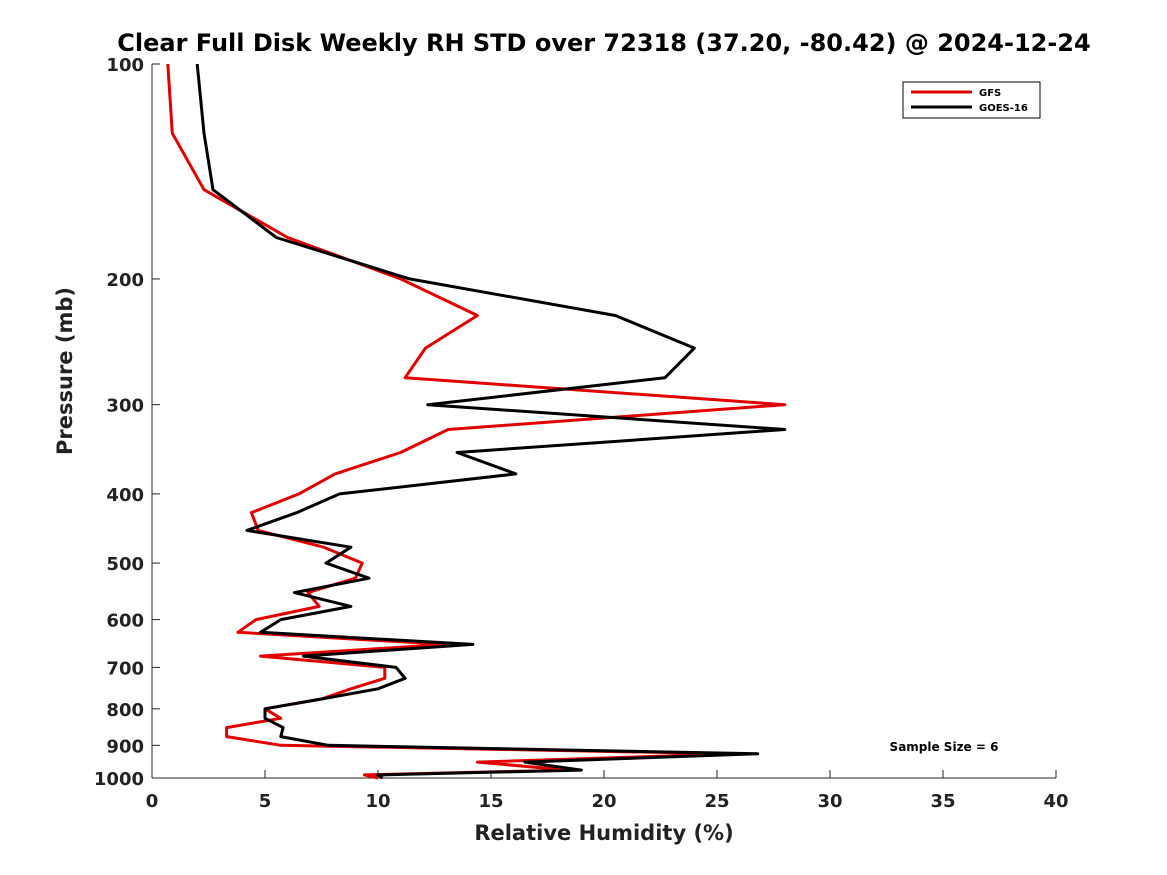 This screenshot has height=875, width=1167. I want to click on y-tick-label: 200, so click(125, 280).